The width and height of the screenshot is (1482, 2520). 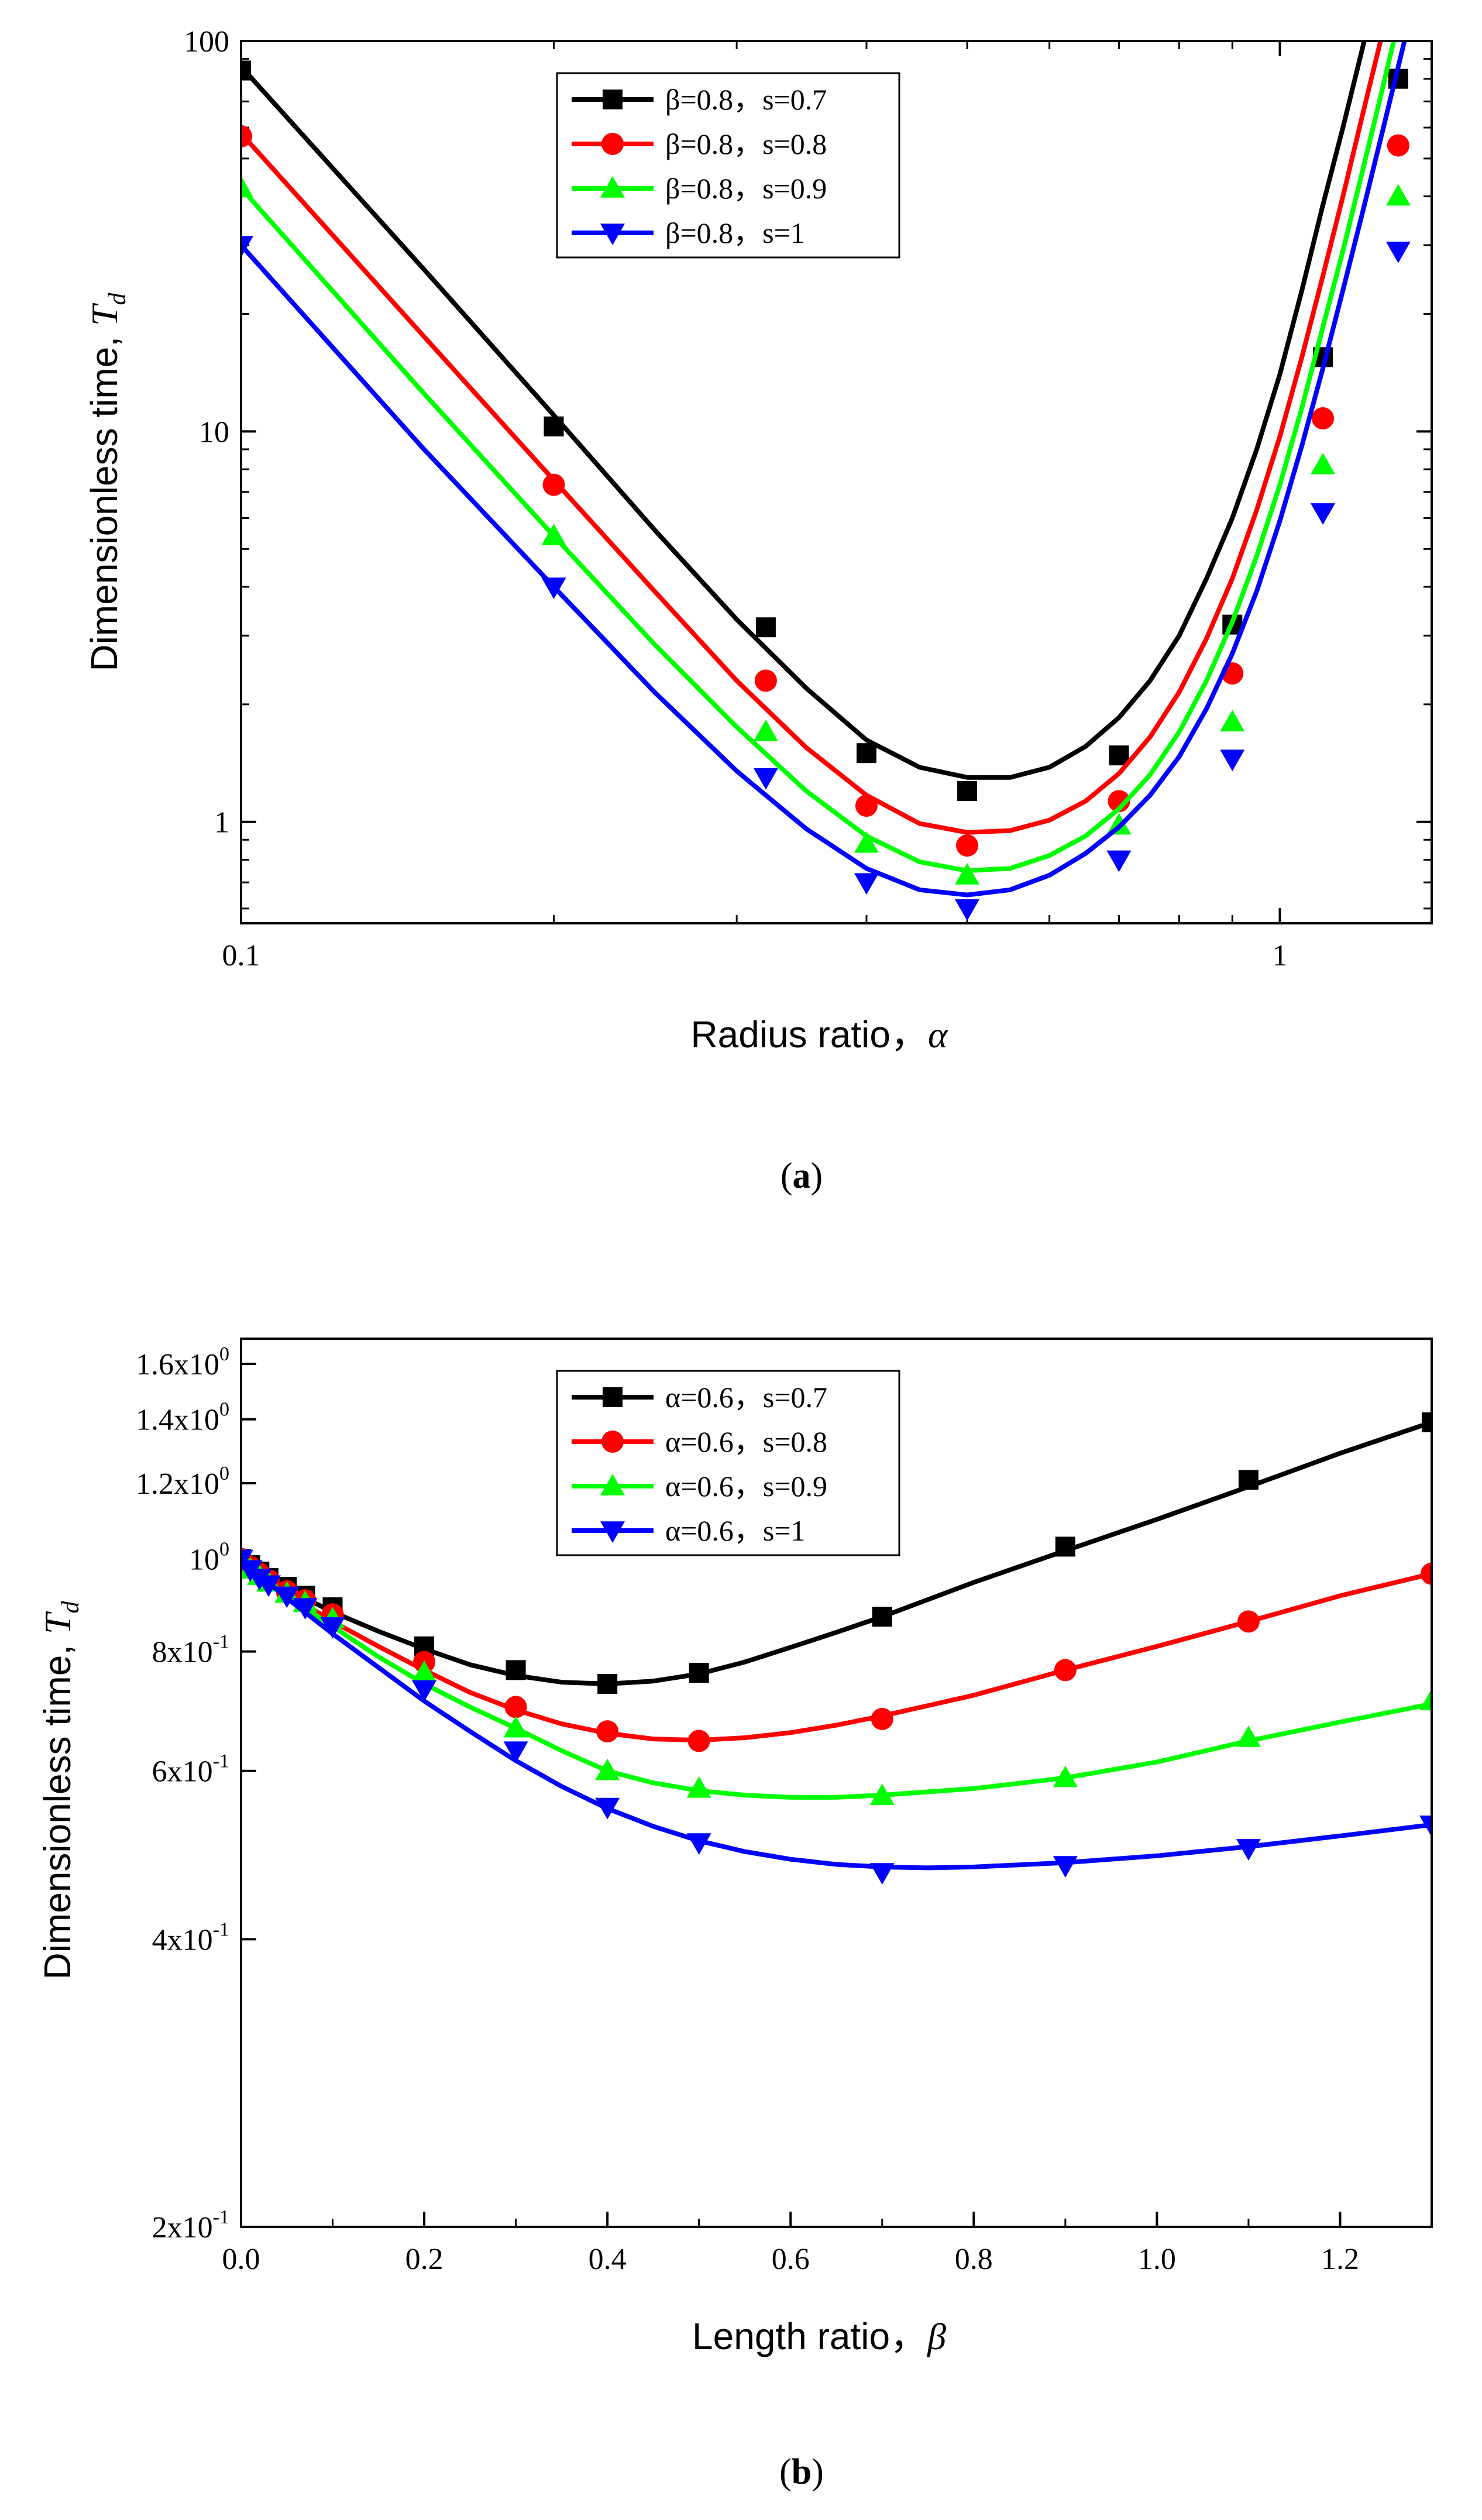 I want to click on y-tick-label: 1.4x100, so click(x=182, y=1418).